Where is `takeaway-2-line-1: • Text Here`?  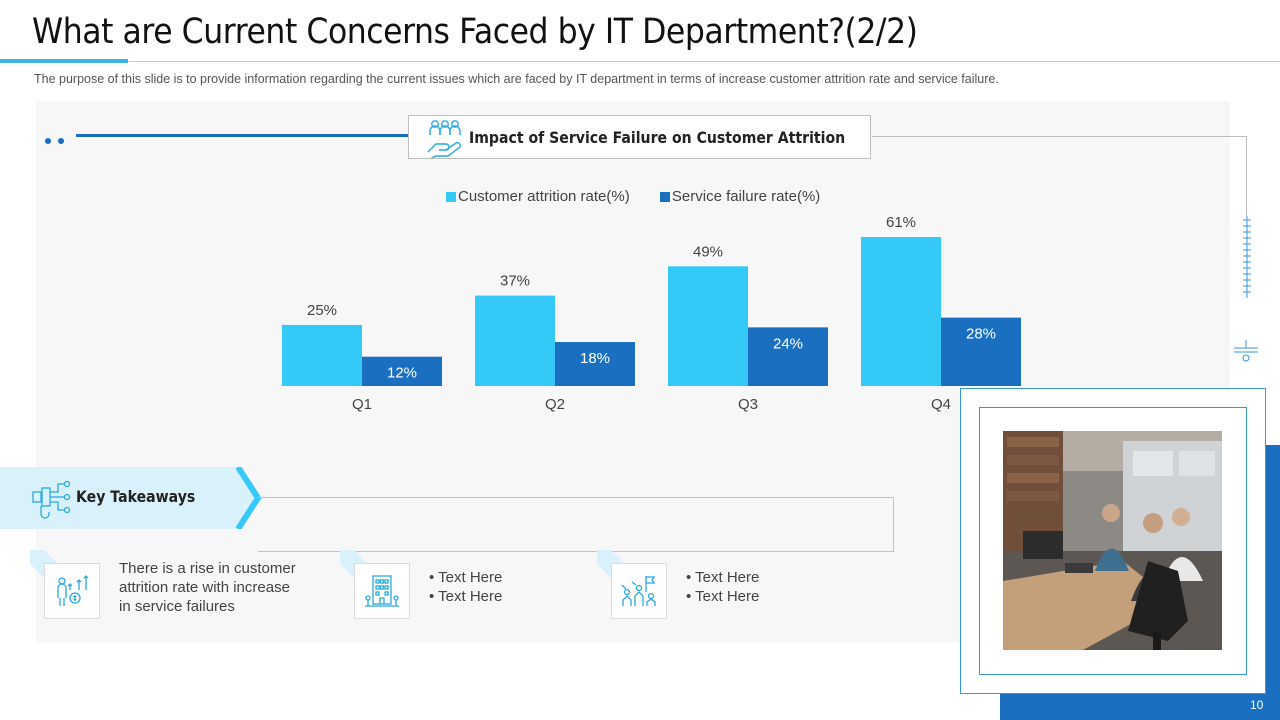
takeaway-2-line-1: • Text Here is located at coordinates (466, 577).